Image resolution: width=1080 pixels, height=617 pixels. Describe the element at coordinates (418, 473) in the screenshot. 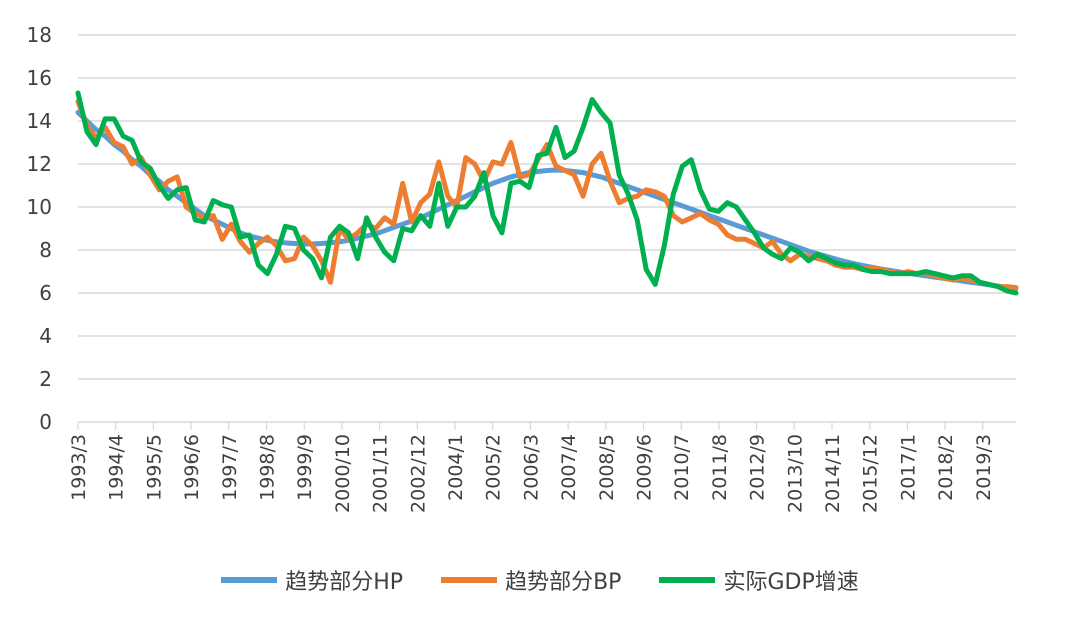

I see `x-tick-label: 2002/12` at that location.